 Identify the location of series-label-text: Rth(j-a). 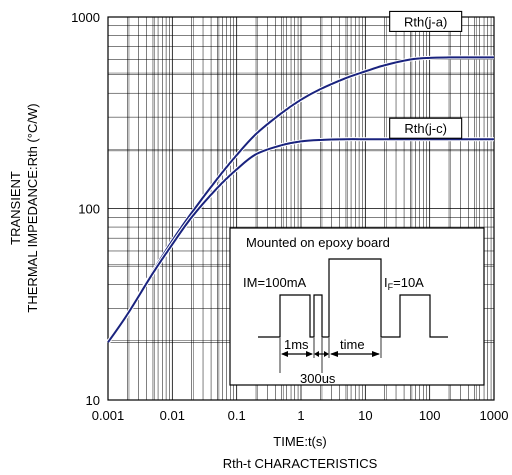
(425, 21).